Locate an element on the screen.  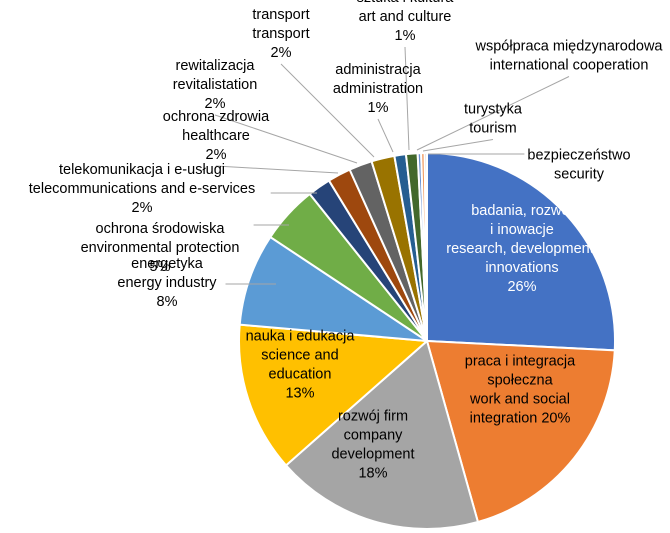
slice-label-line: company is located at coordinates (374, 436).